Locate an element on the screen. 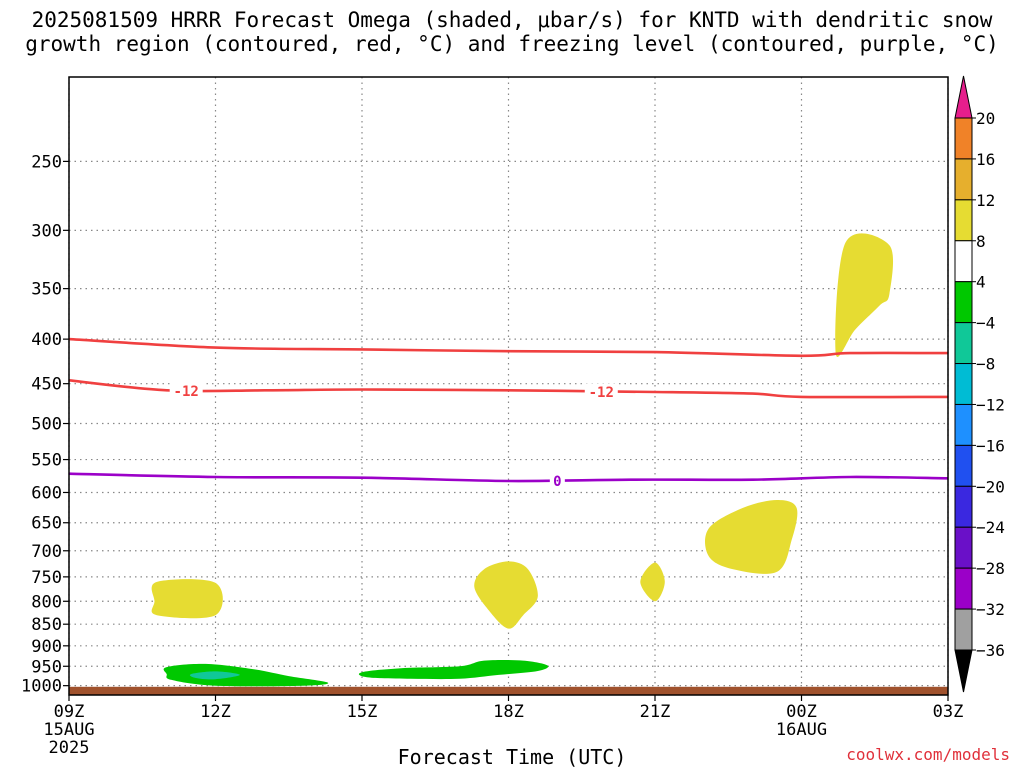 This screenshot has height=769, width=1024. x-tick-label: 12Z is located at coordinates (215, 712).